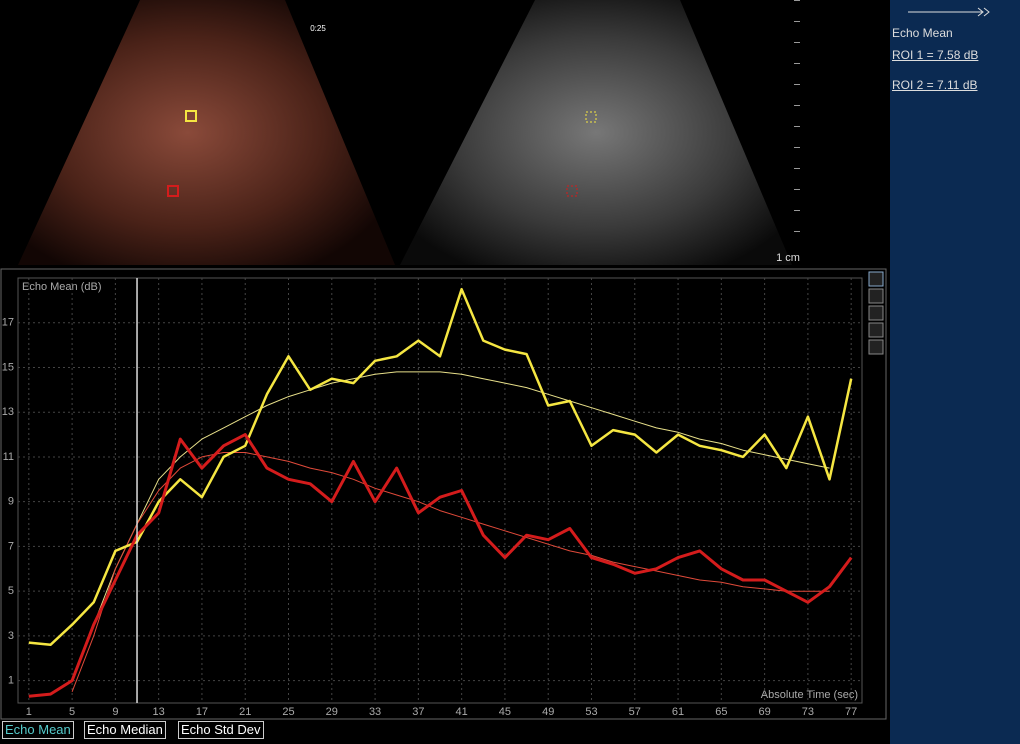 Image resolution: width=1020 pixels, height=744 pixels. What do you see at coordinates (788, 258) in the screenshot?
I see `scale-label: 1 cm` at bounding box center [788, 258].